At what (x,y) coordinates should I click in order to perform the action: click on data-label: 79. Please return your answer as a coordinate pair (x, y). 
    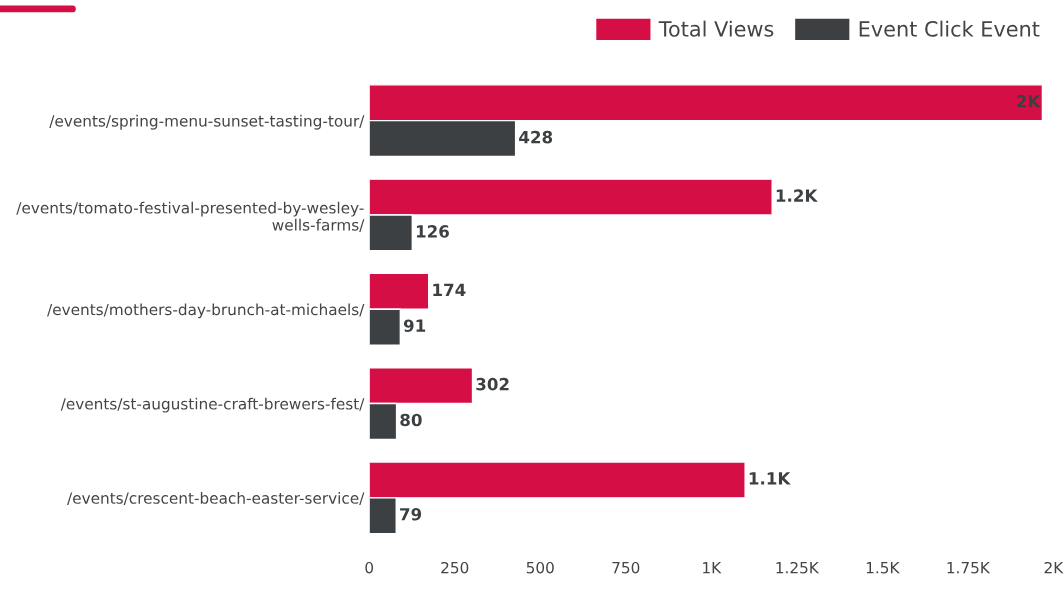
    Looking at the image, I should click on (411, 514).